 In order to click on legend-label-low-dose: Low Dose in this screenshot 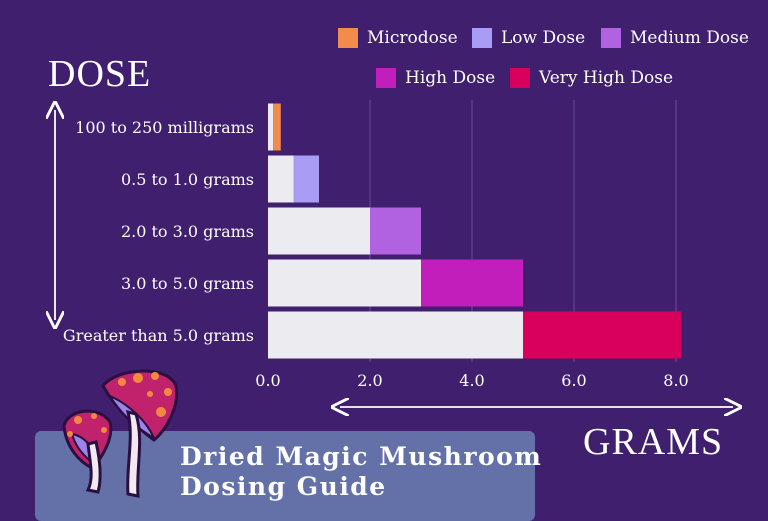, I will do `click(543, 38)`.